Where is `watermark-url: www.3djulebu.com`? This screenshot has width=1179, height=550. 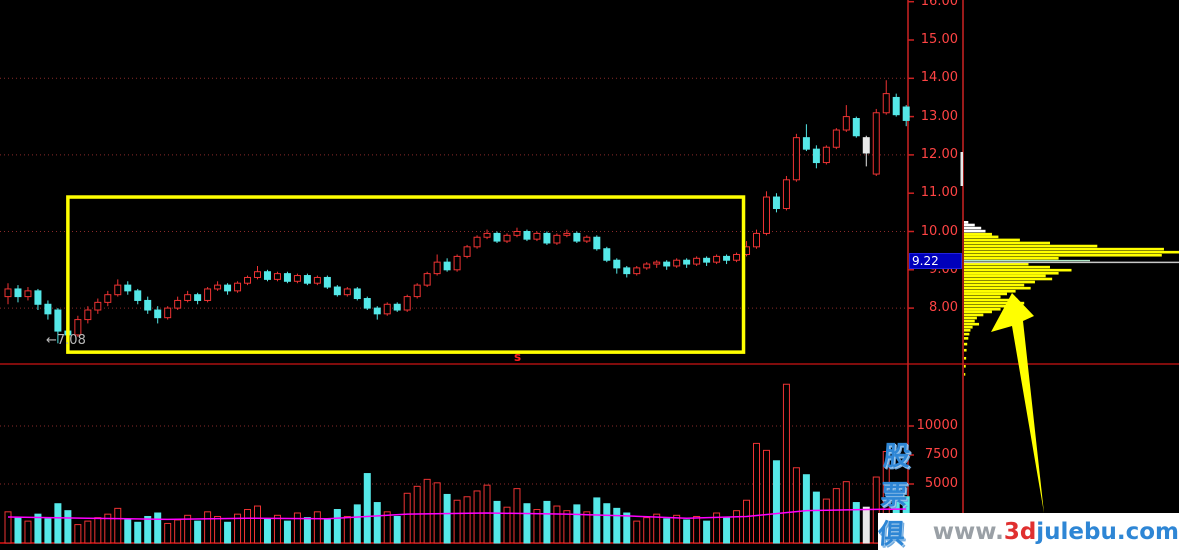
watermark-url: www.3djulebu.com is located at coordinates (1056, 532).